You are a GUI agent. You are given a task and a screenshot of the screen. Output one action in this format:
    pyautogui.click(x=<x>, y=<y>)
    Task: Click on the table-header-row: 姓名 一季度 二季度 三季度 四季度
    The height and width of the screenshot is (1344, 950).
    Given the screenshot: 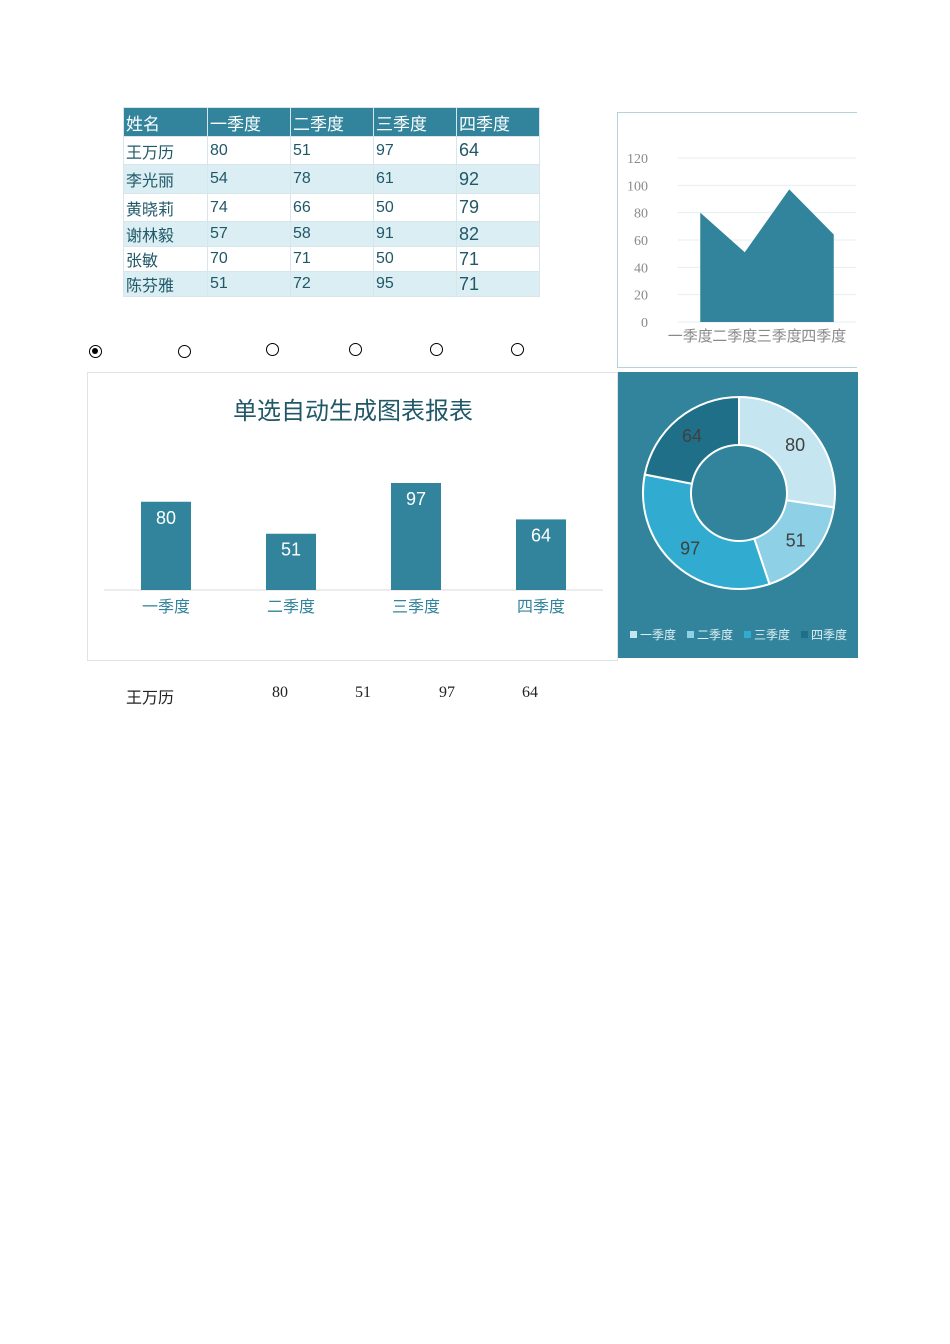 What is the action you would take?
    pyautogui.click(x=331, y=122)
    